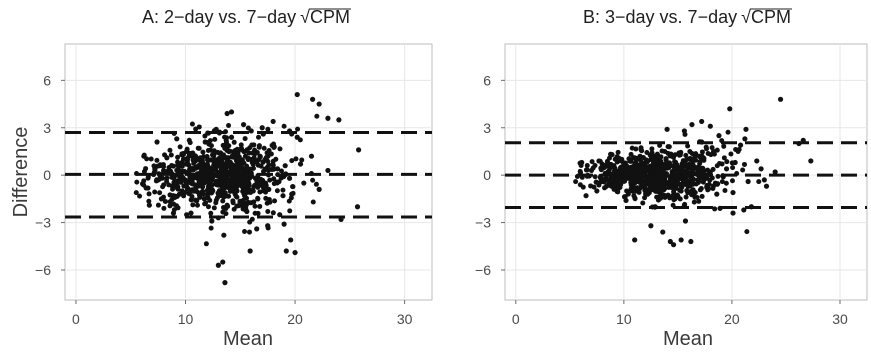 This screenshot has height=354, width=871. What do you see at coordinates (624, 319) in the screenshot?
I see `x-tick-label-2-2: 10` at bounding box center [624, 319].